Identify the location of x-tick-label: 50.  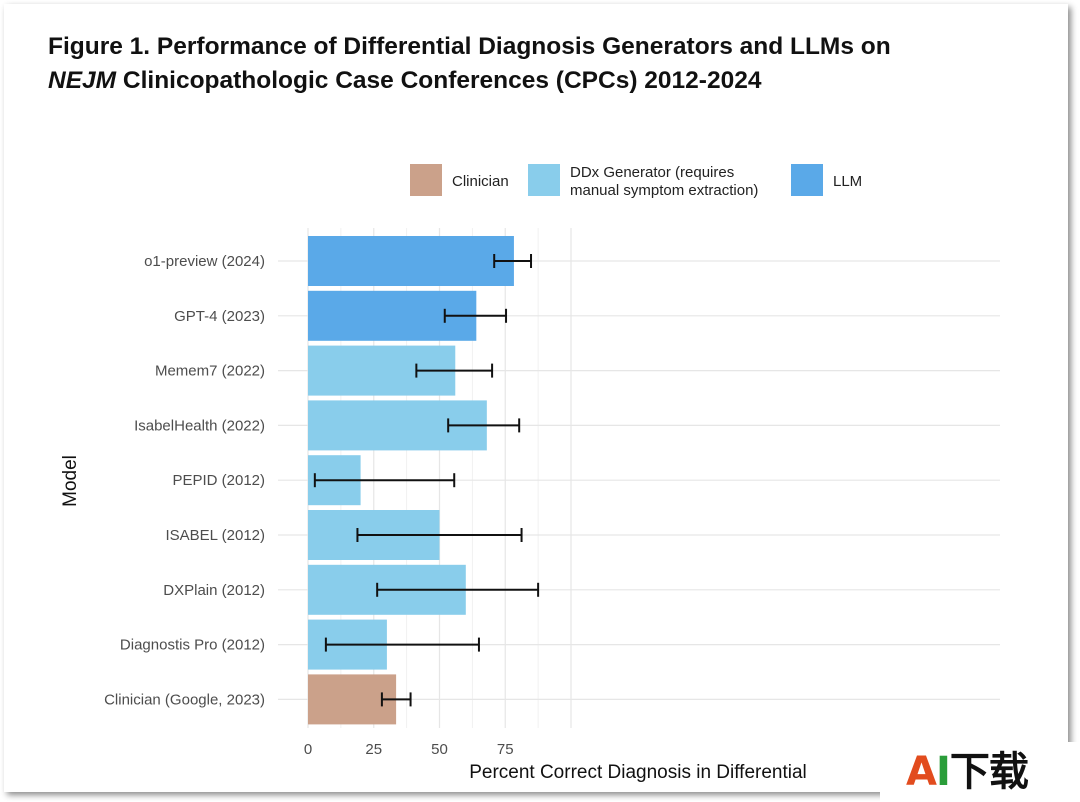
(439, 749).